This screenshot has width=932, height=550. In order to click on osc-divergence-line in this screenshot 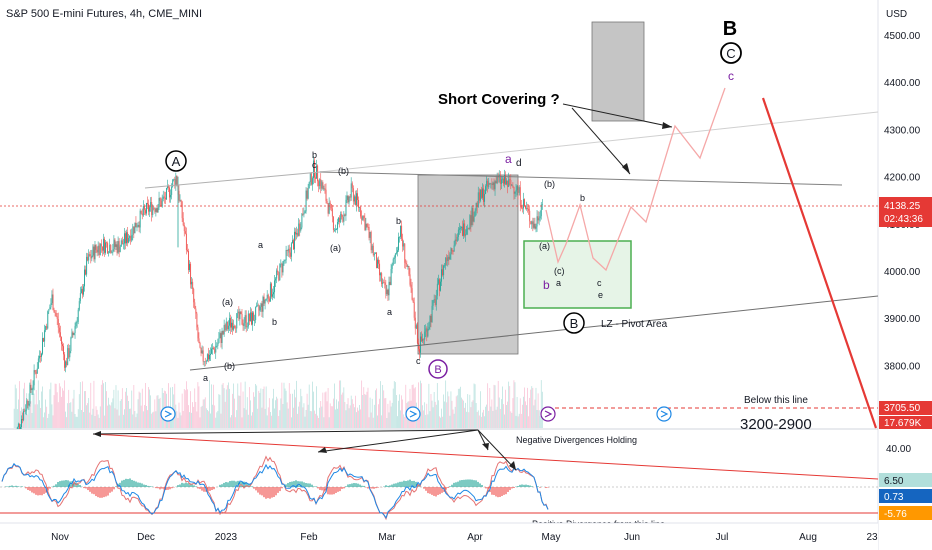, I will do `click(485, 456)`.